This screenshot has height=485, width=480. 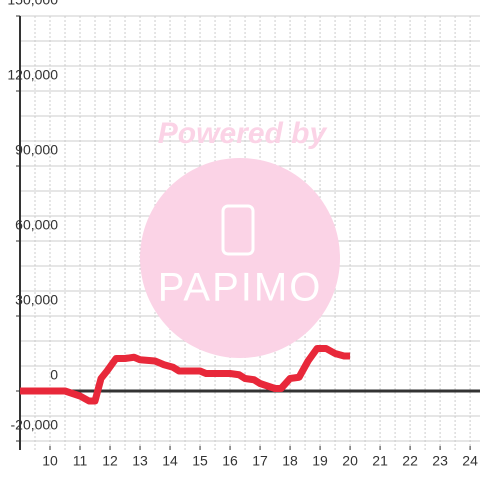 What do you see at coordinates (410, 461) in the screenshot?
I see `x-tick-label: 22` at bounding box center [410, 461].